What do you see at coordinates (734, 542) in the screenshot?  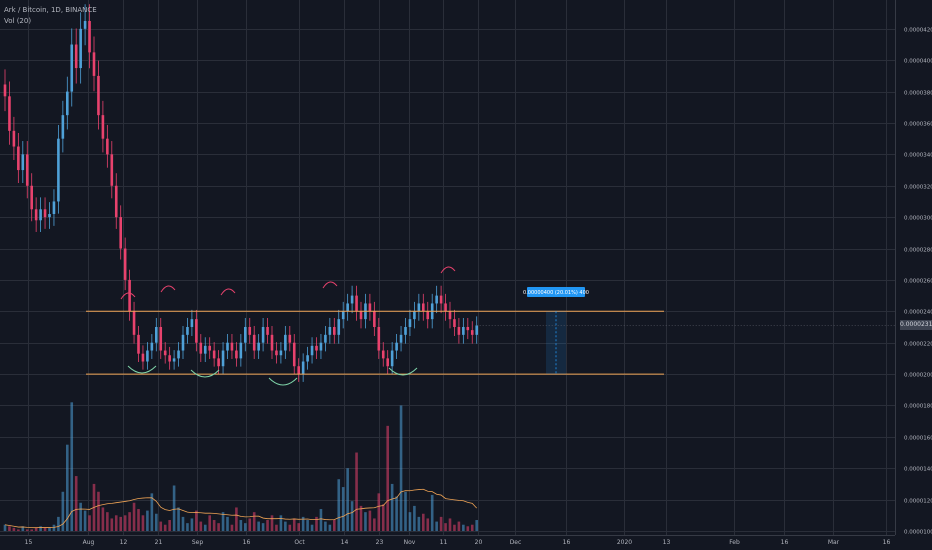 I see `x-tick-label: Feb` at bounding box center [734, 542].